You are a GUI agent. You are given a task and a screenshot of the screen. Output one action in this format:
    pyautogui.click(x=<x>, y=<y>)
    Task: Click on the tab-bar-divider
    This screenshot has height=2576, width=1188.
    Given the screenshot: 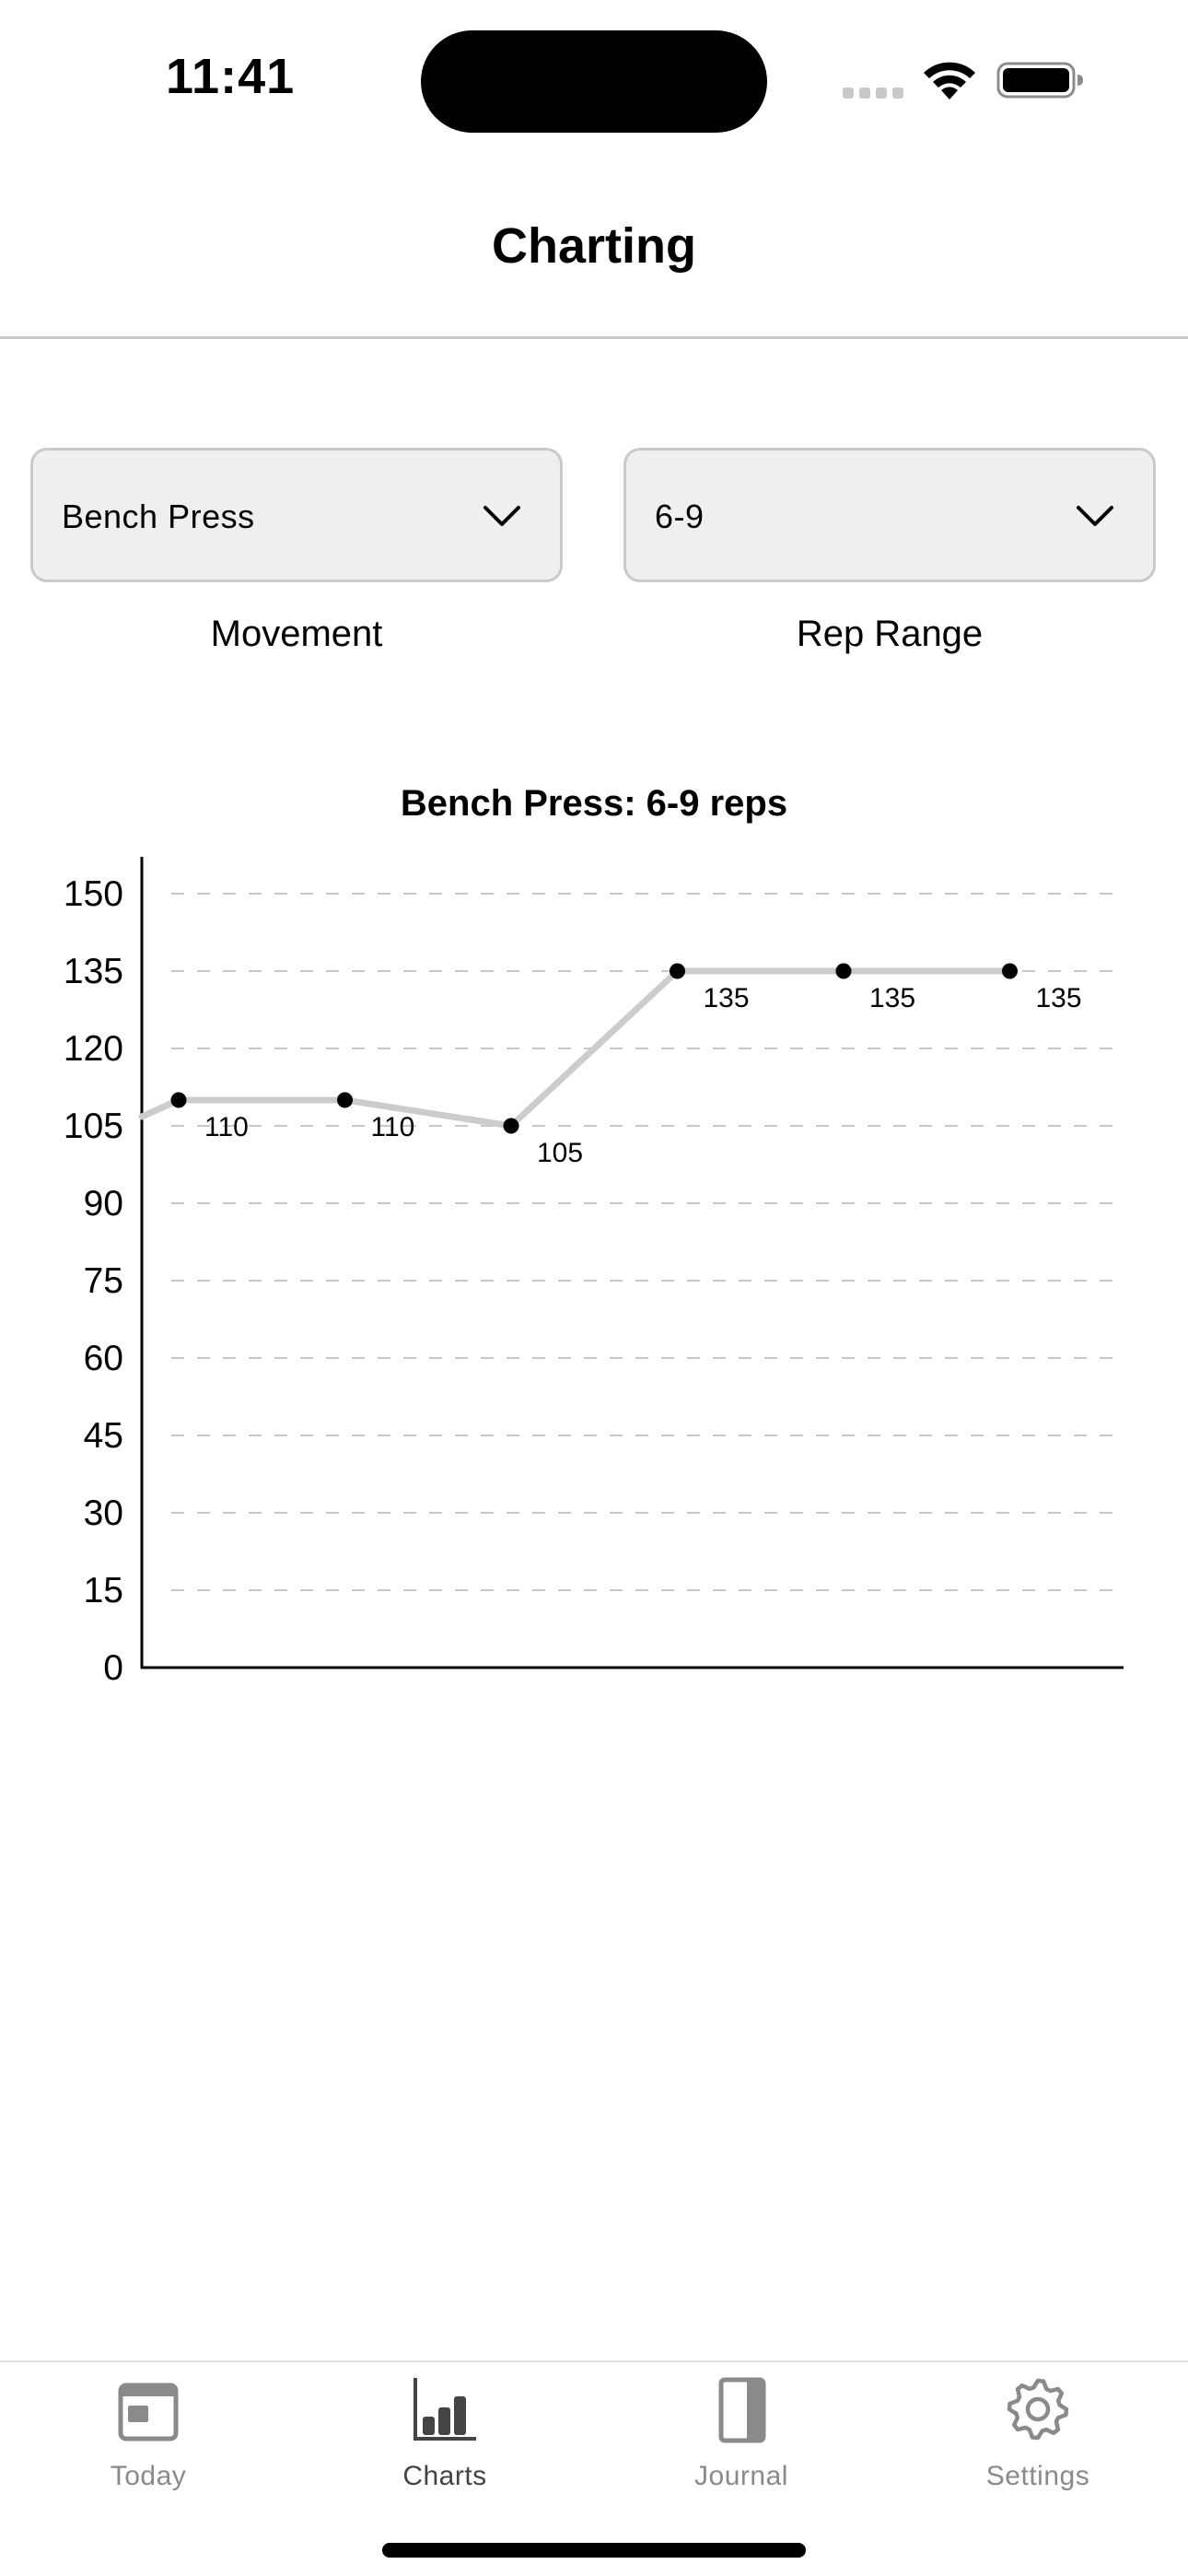 What is the action you would take?
    pyautogui.click(x=594, y=2361)
    